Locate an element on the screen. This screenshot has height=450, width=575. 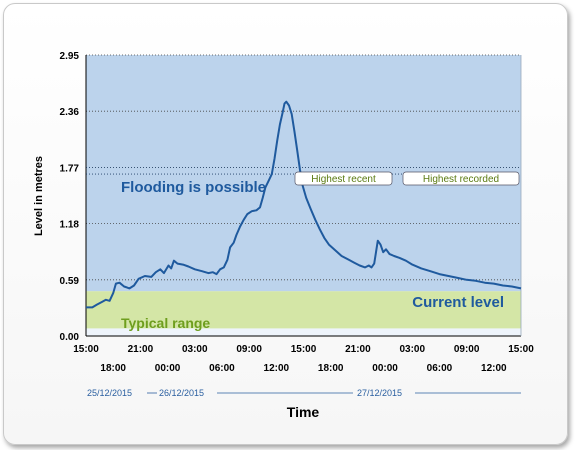
current-level-label: Current level is located at coordinates (458, 302).